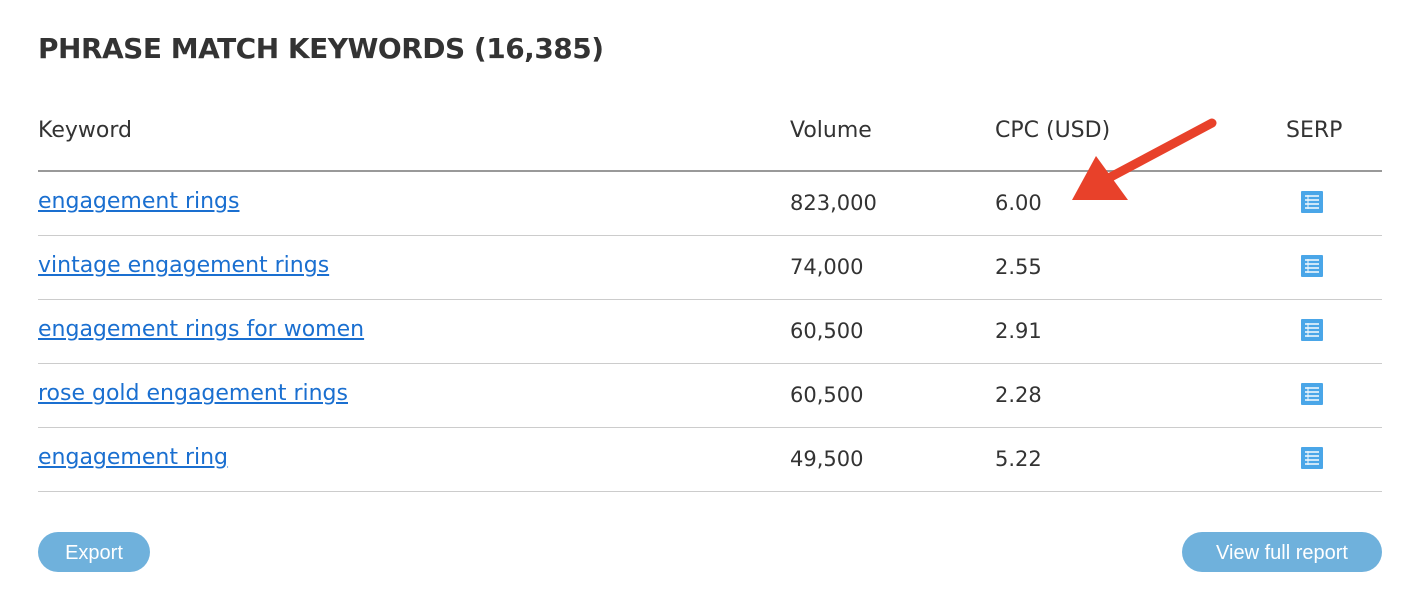  I want to click on cpc-value: 6.00, so click(1018, 203).